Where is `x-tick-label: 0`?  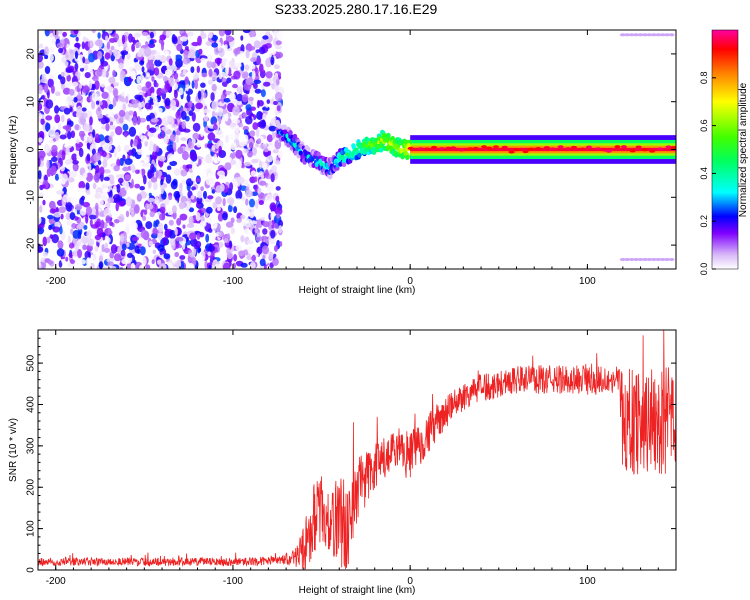
x-tick-label: 0 is located at coordinates (410, 581).